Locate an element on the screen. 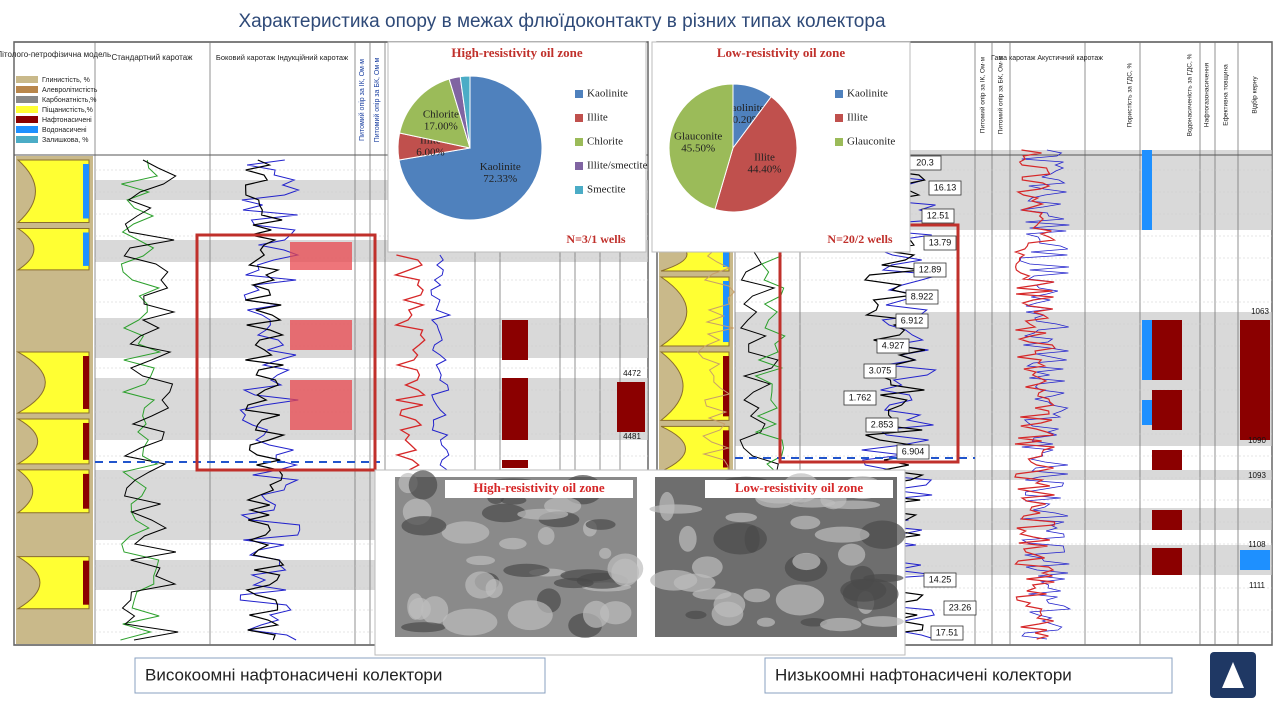  depth-label: 1090 is located at coordinates (1257, 440).